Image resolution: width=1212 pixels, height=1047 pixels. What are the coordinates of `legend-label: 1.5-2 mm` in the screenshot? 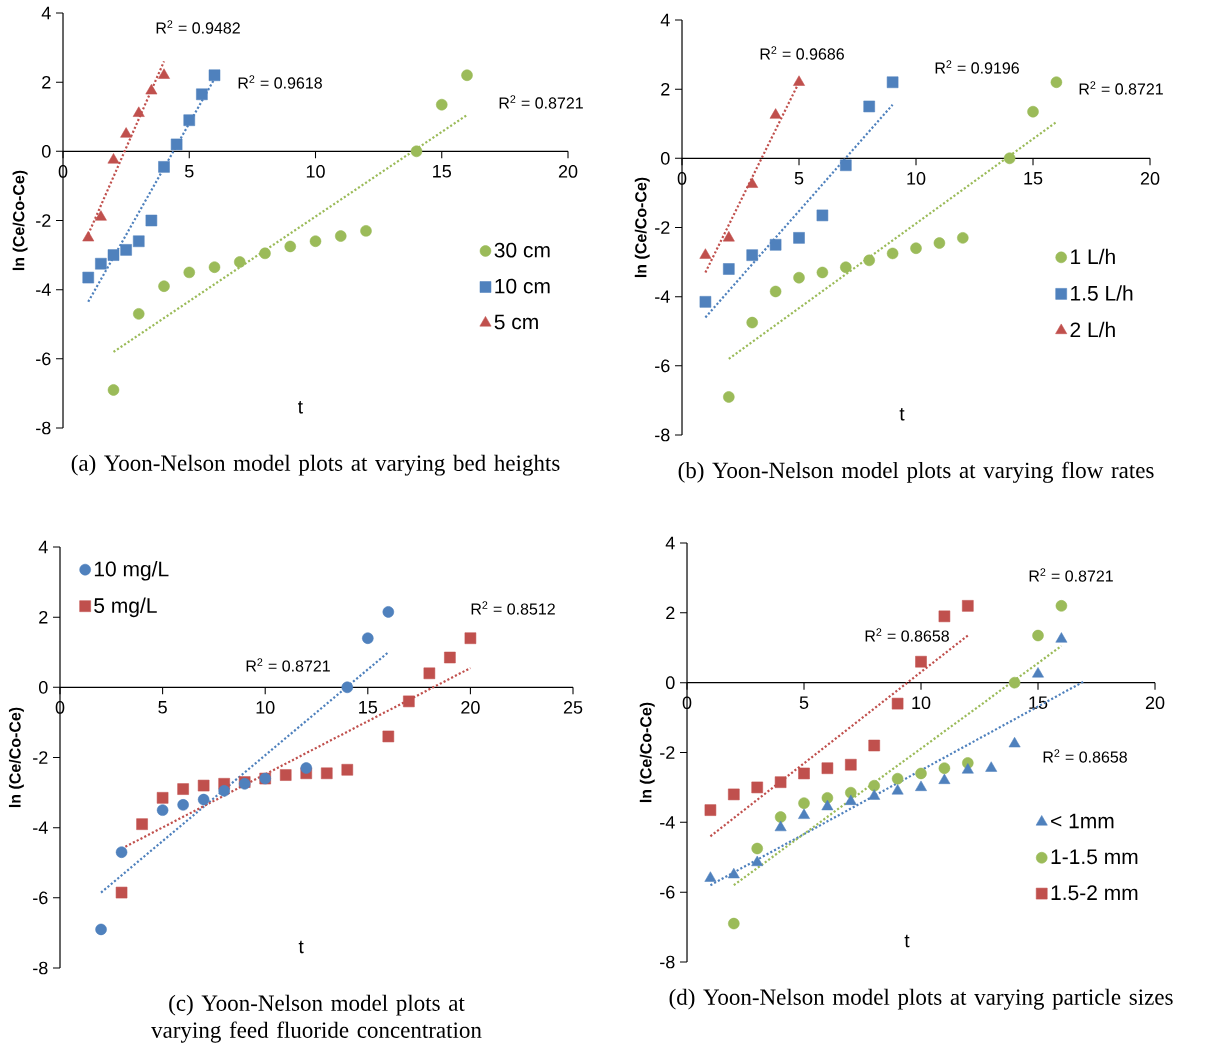 It's located at (1094, 893).